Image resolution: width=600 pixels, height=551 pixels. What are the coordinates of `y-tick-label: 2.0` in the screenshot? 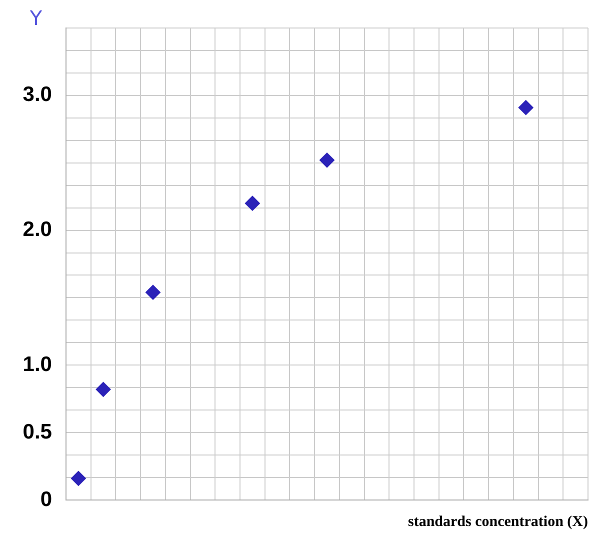 It's located at (37, 230).